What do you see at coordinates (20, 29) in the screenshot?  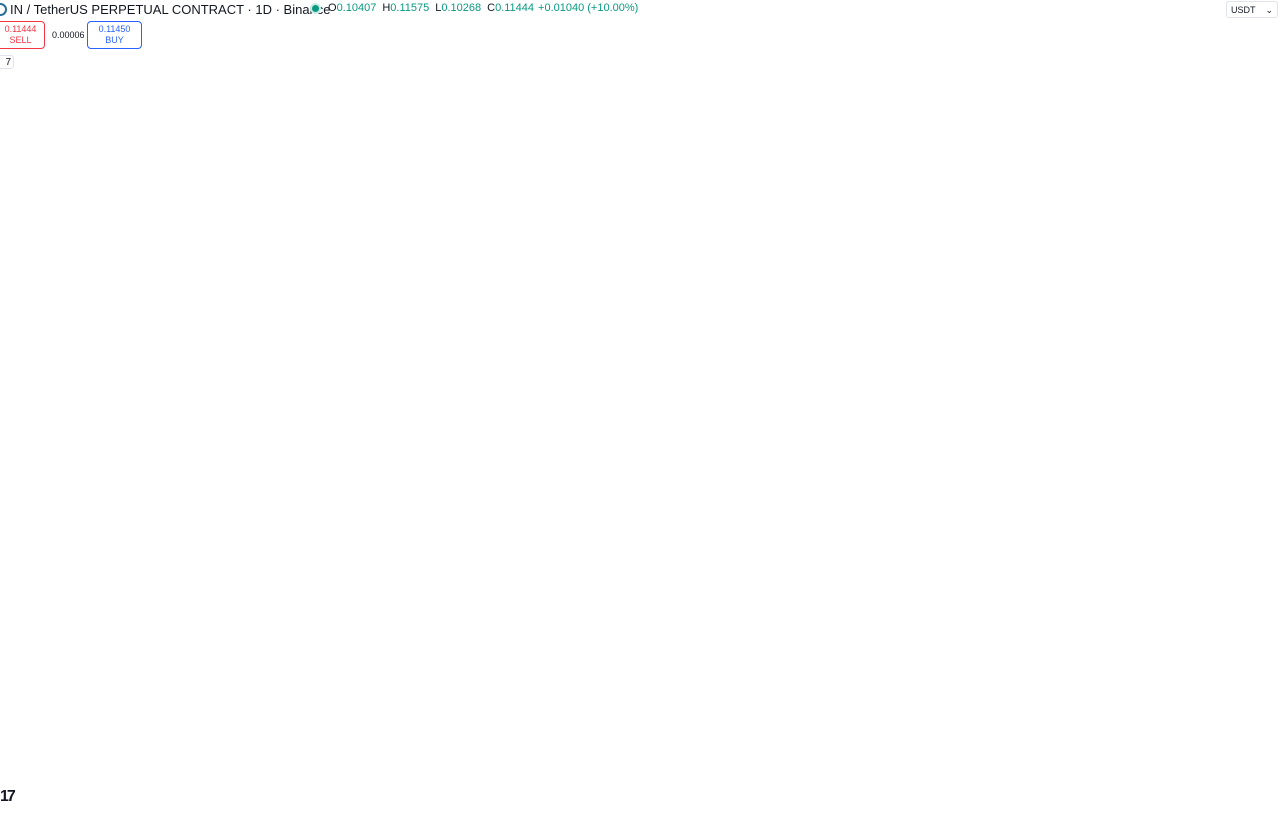 I see `sell-price: 0.11444` at bounding box center [20, 29].